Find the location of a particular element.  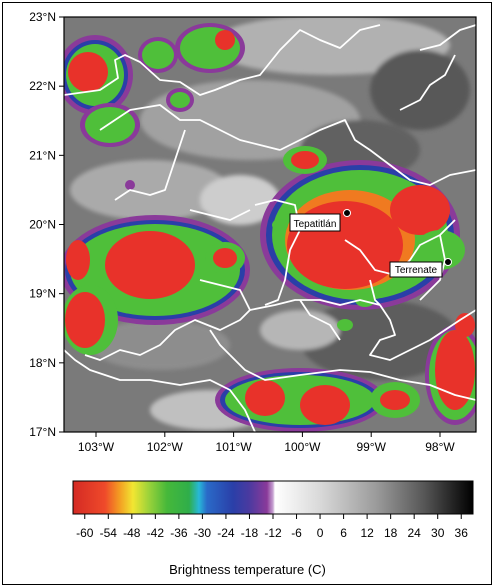

longitude-axis: 103°W 102°W 101°W 100°W 99°W 98°W is located at coordinates (266, 443).